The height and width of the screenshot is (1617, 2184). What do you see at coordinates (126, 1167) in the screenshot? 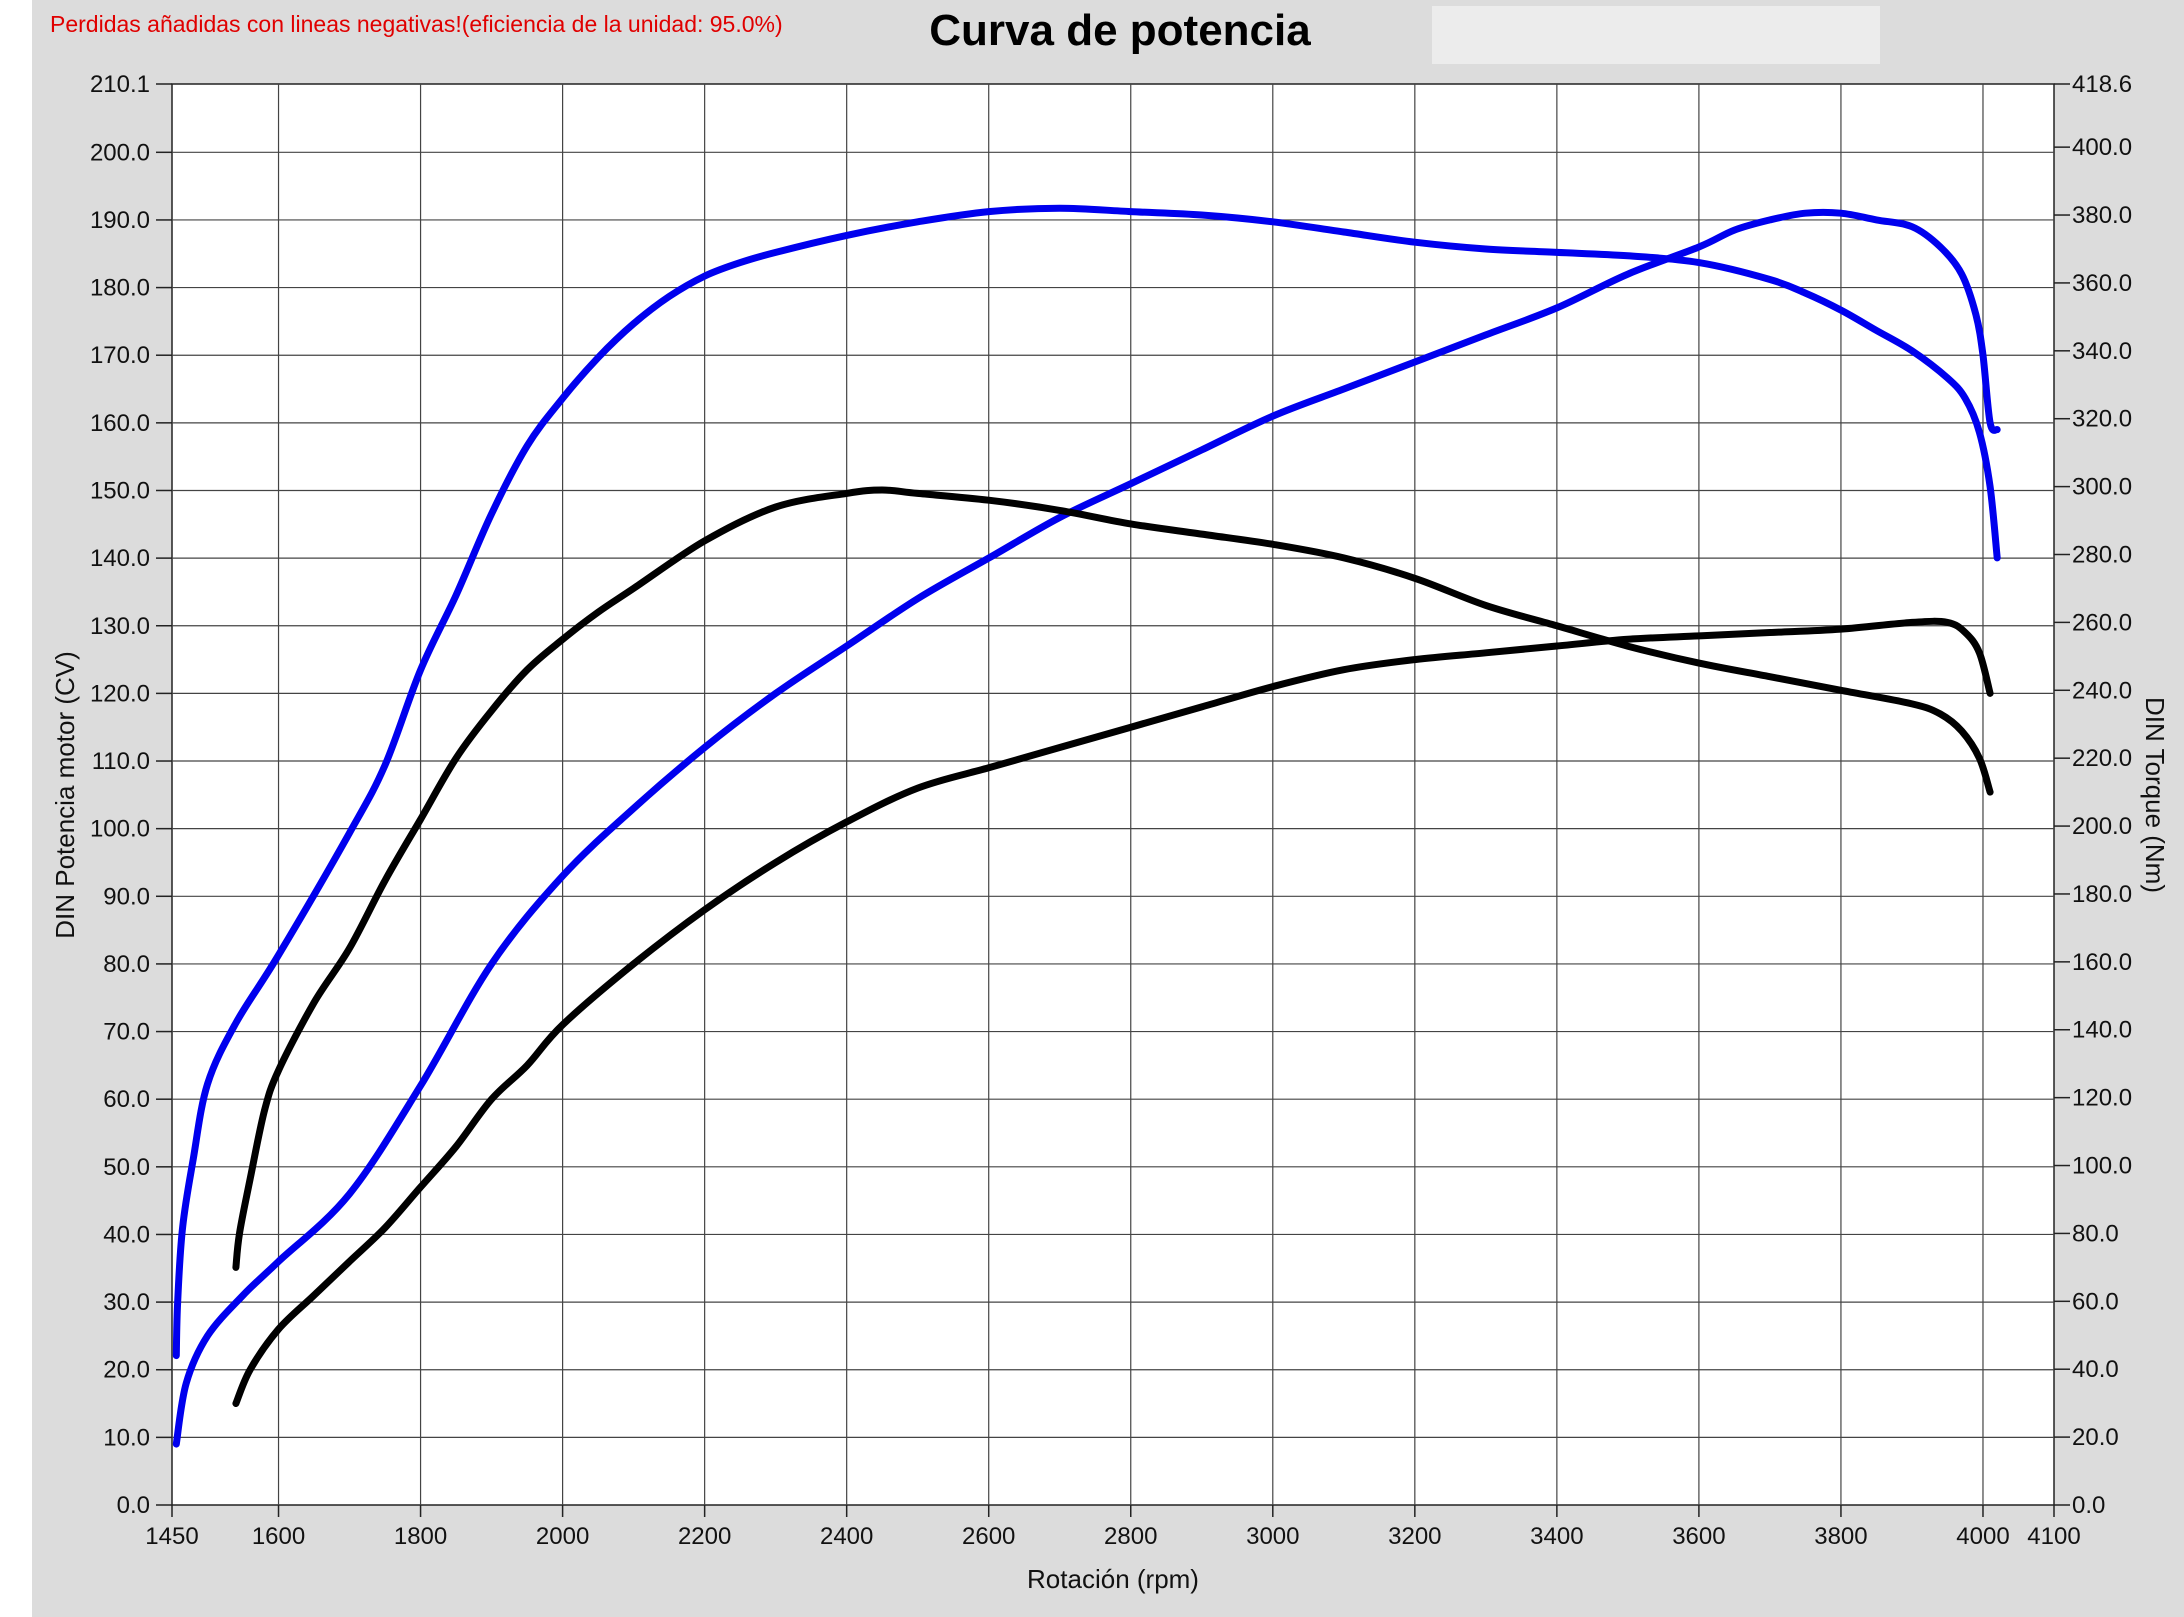
I see `y-left-tick-label: 50.0` at bounding box center [126, 1167].